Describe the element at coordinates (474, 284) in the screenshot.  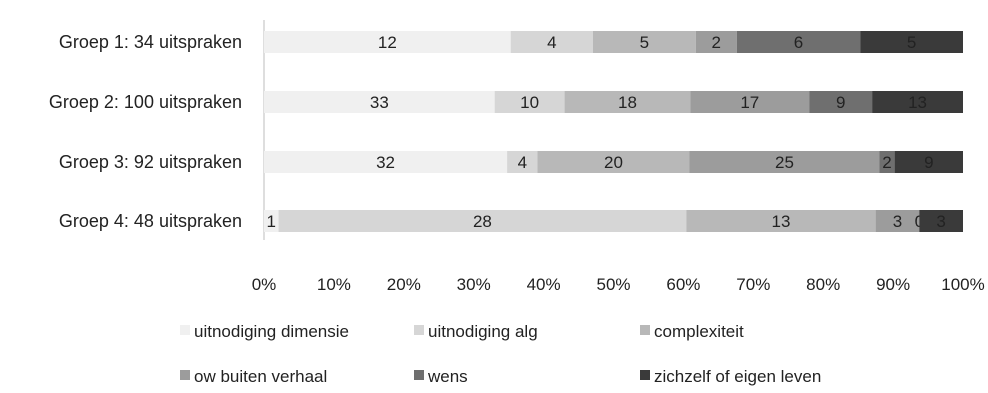
I see `x-tick-label: 30%` at that location.